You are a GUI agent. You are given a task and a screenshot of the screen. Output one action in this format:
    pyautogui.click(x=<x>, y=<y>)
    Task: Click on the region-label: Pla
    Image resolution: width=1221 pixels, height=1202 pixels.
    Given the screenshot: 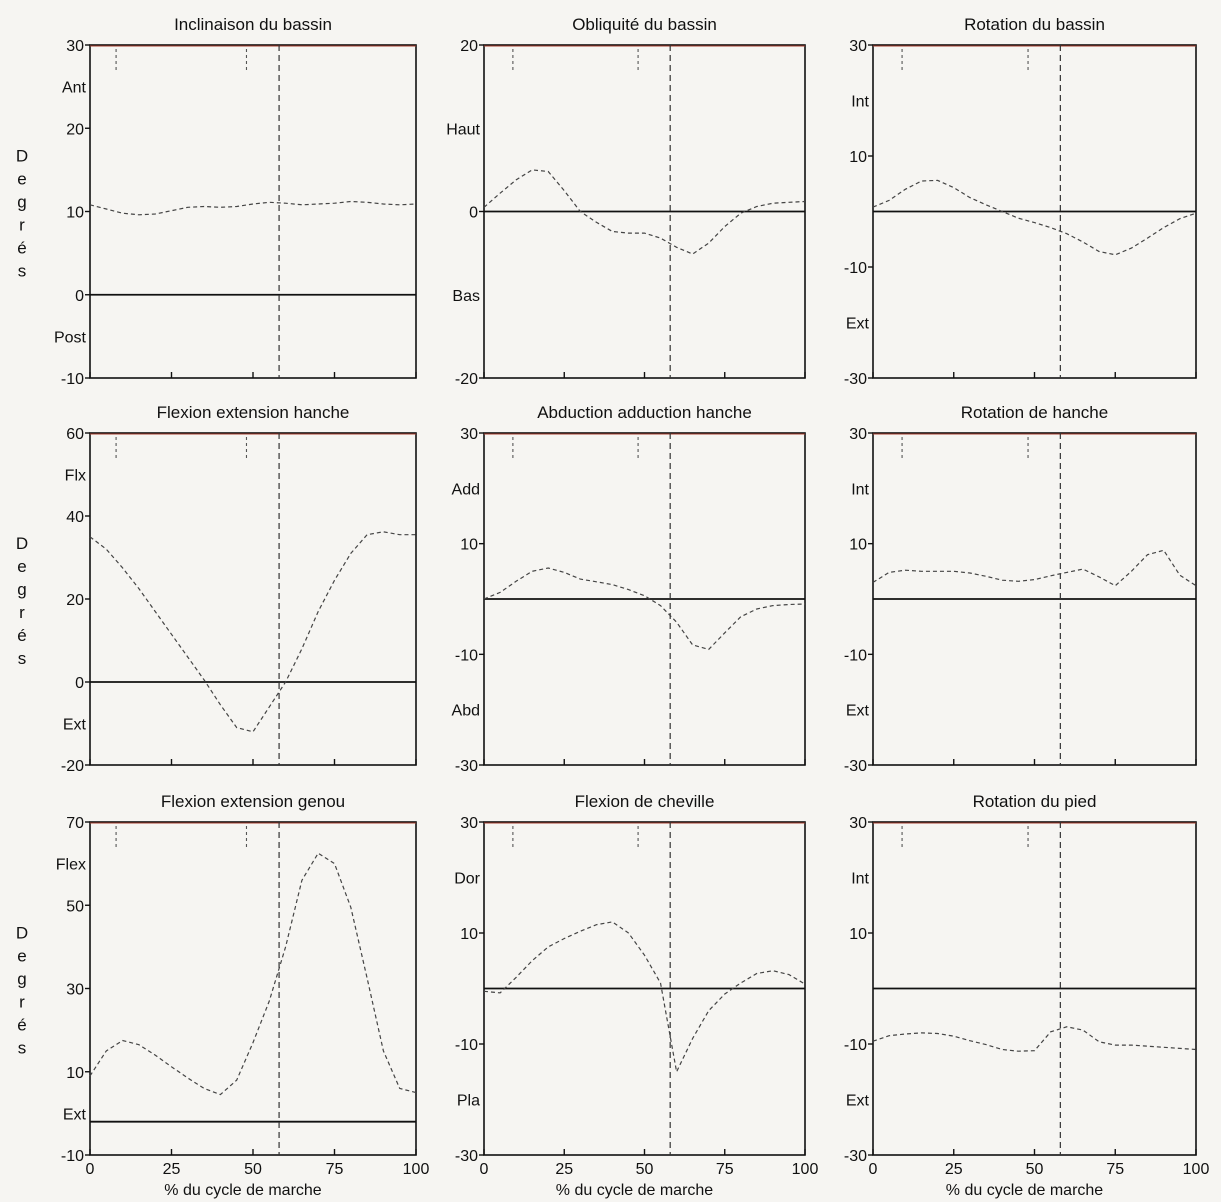 What is the action you would take?
    pyautogui.click(x=468, y=1101)
    